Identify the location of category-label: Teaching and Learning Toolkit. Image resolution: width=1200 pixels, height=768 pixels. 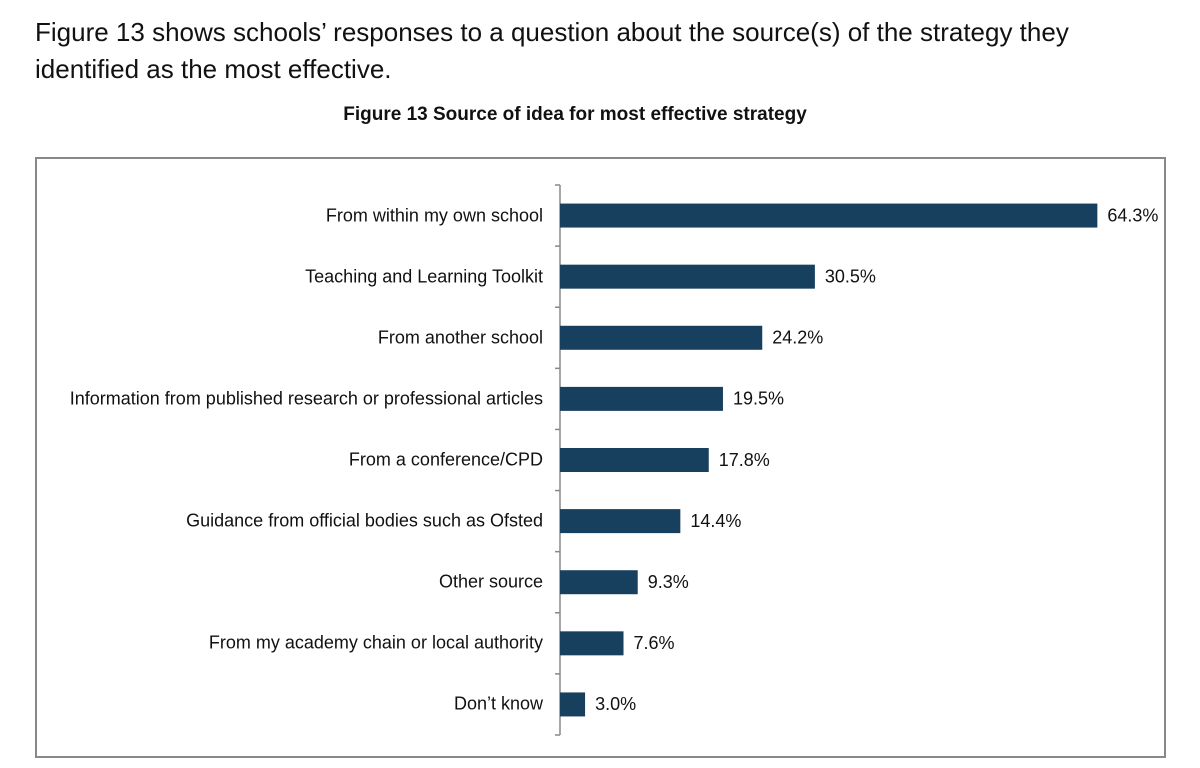
(424, 276).